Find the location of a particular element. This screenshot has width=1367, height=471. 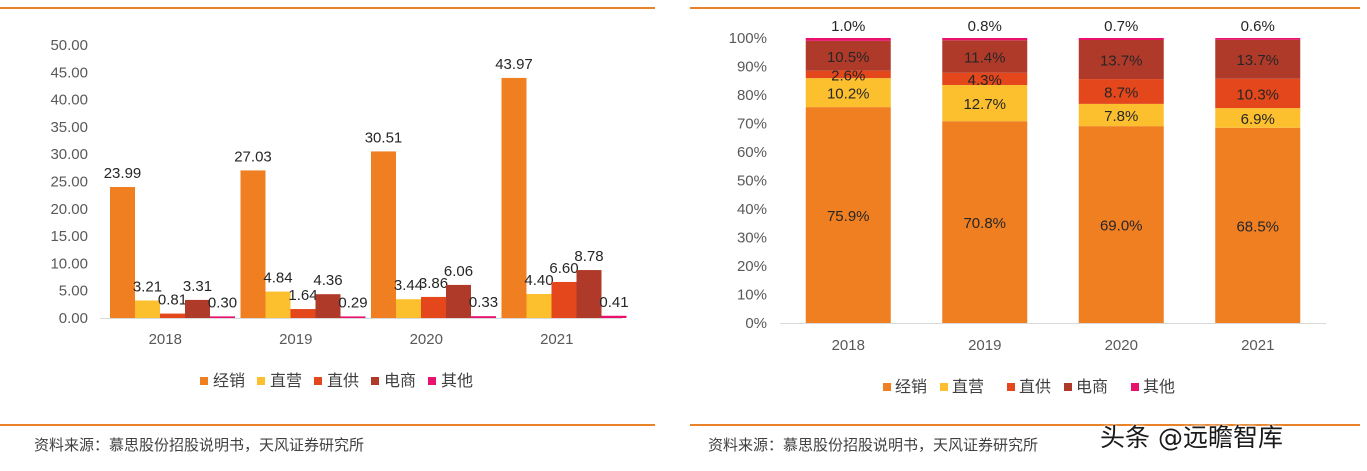

y-tick-label: 50% is located at coordinates (752, 181).